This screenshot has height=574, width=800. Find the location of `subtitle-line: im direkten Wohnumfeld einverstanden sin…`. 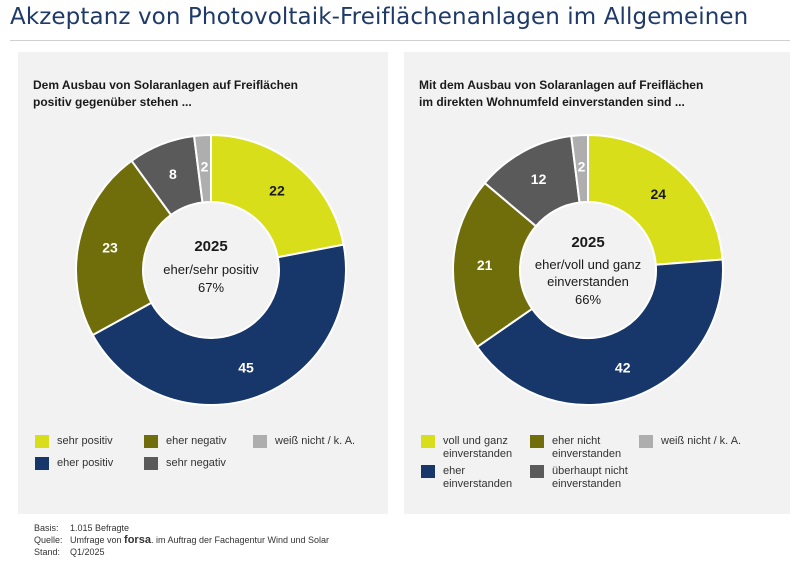

subtitle-line: im direkten Wohnumfeld einverstanden sin… is located at coordinates (552, 102).